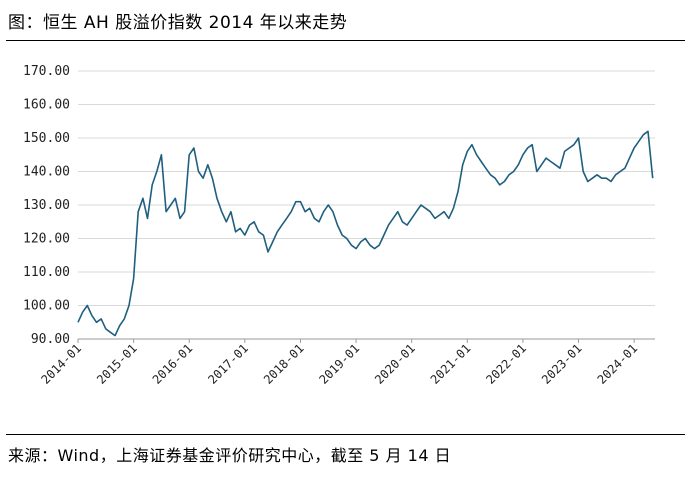 The height and width of the screenshot is (477, 691). Describe the element at coordinates (451, 364) in the screenshot. I see `x-tick-label: 2021-01` at that location.